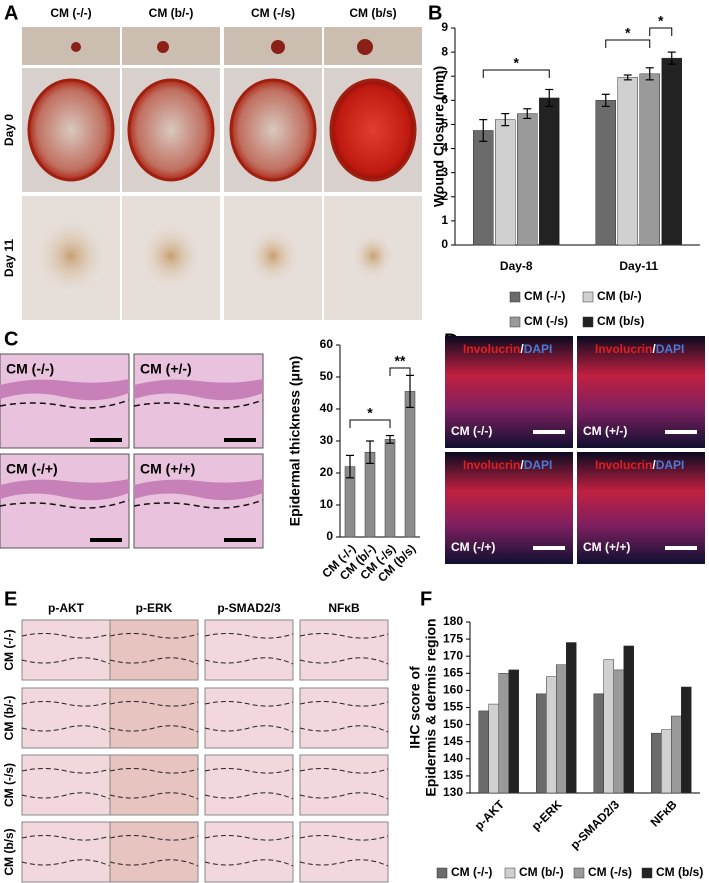 This screenshot has height=883, width=709. I want to click on scar, so click(171, 256).